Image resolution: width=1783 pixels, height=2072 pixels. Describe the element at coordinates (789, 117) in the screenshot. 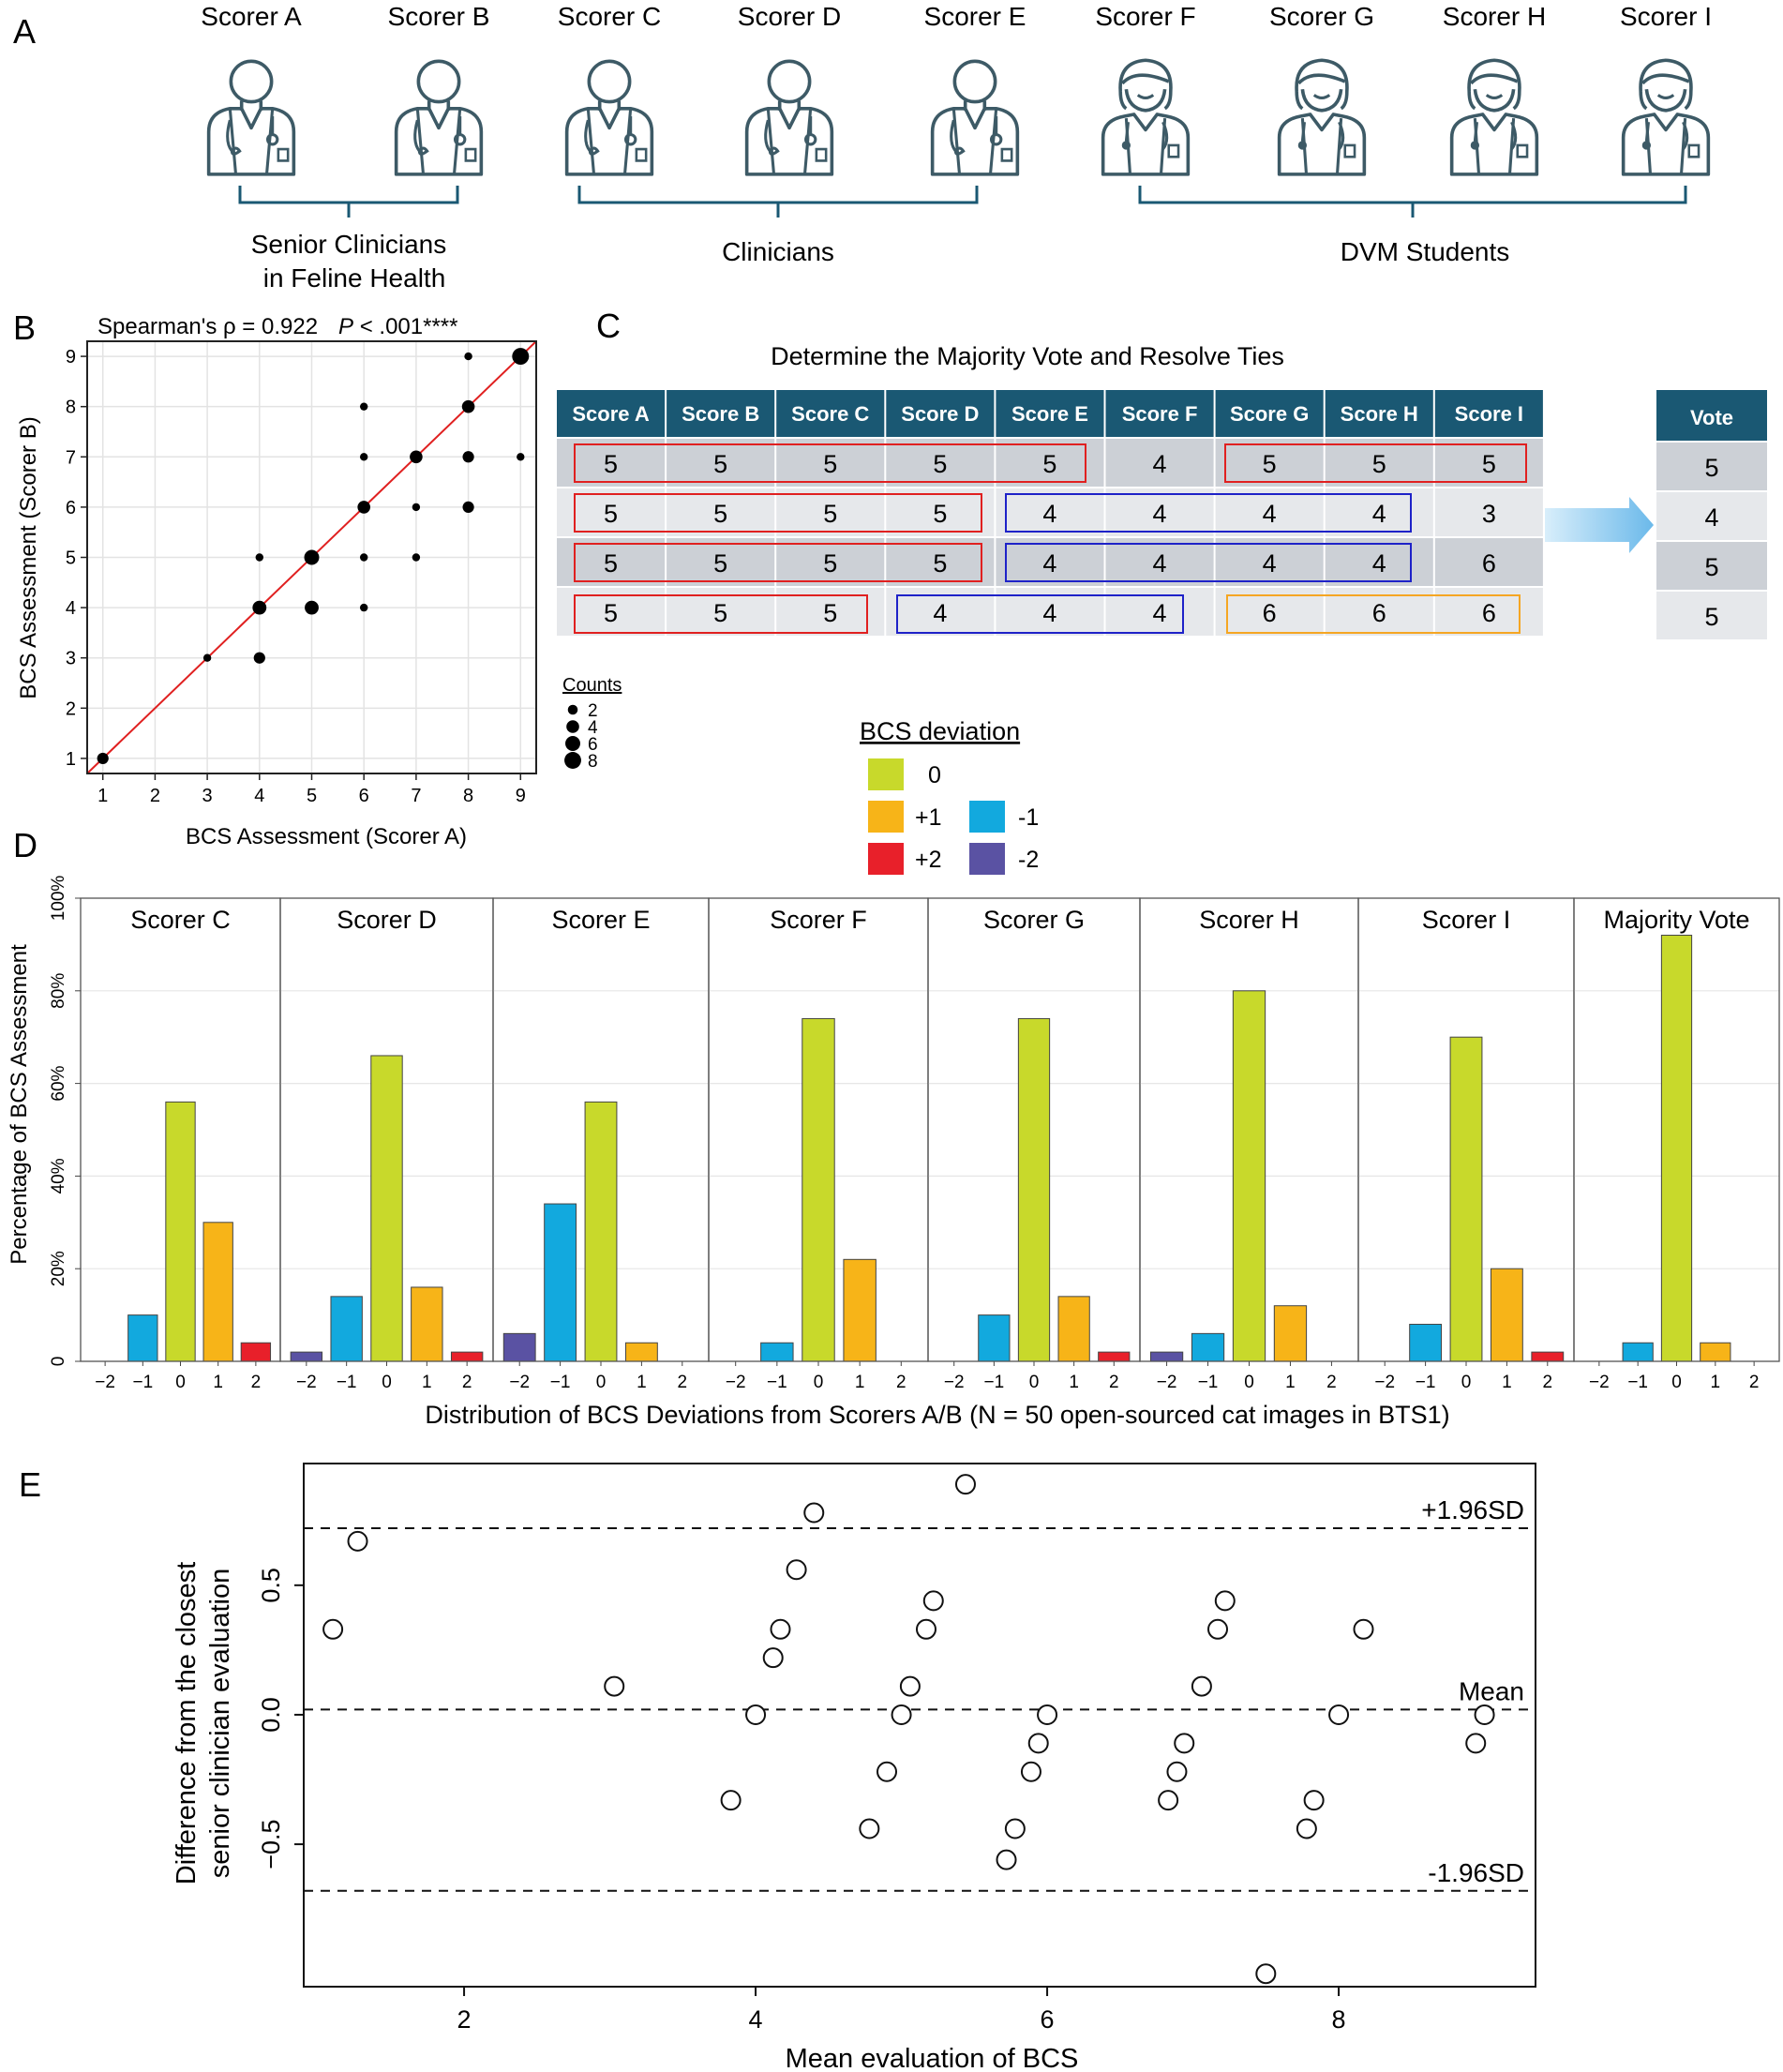

I see `doctor-male-icon` at that location.